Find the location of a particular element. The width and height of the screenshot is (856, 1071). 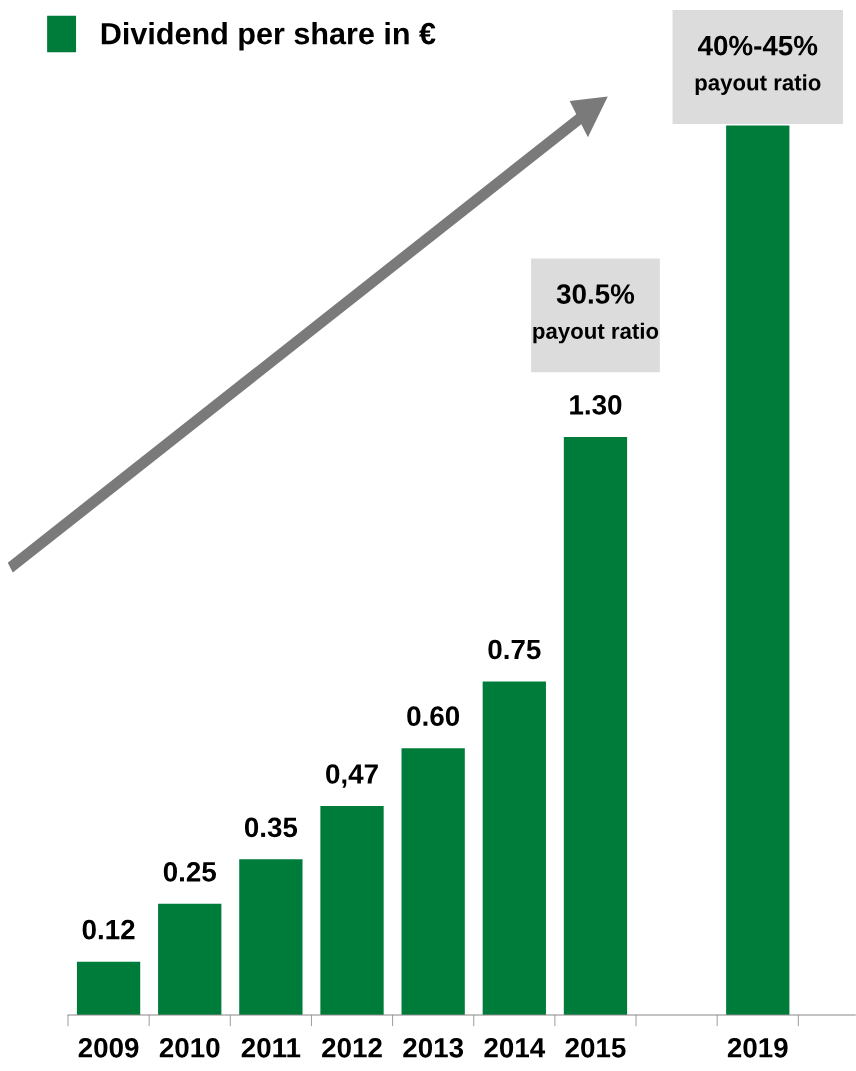

text: 40%-45% payout ratio is located at coordinates (758, 65).